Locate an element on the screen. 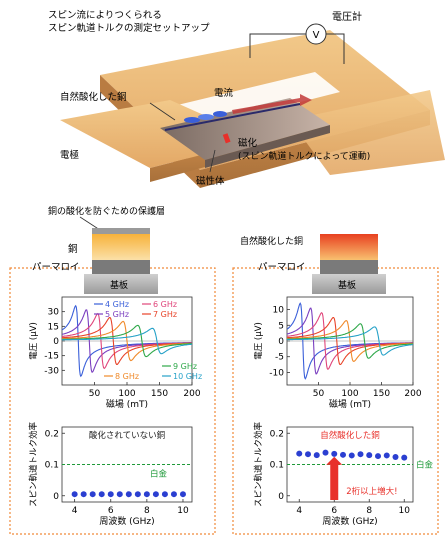 This screenshot has height=536, width=445. magnetization-label: 磁化 is located at coordinates (248, 143).